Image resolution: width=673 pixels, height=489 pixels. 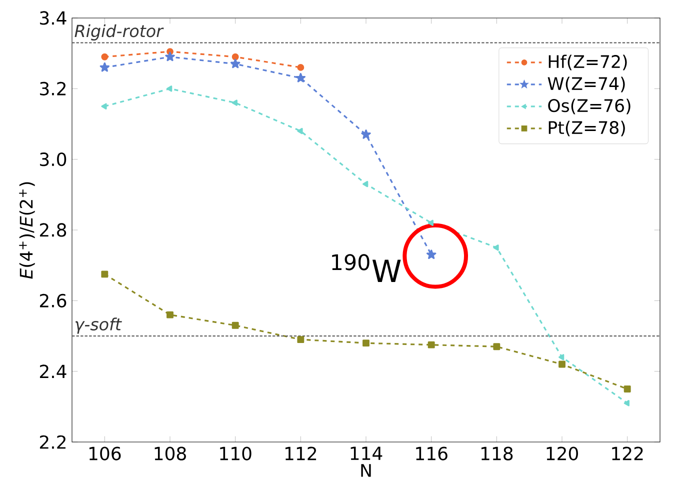 I want to click on y-tick-label: 3.2, so click(x=53, y=89).